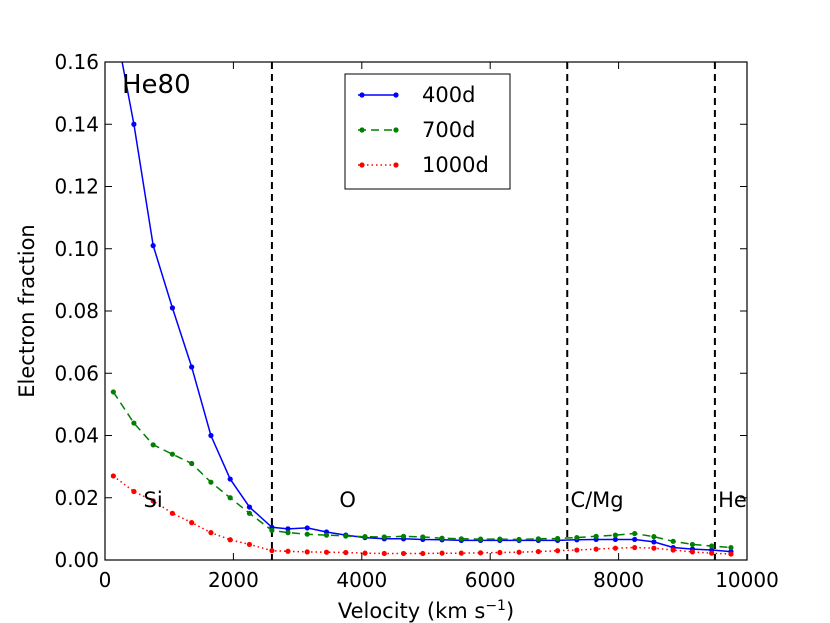  I want to click on y-tick-label: 0.00, so click(76, 560).